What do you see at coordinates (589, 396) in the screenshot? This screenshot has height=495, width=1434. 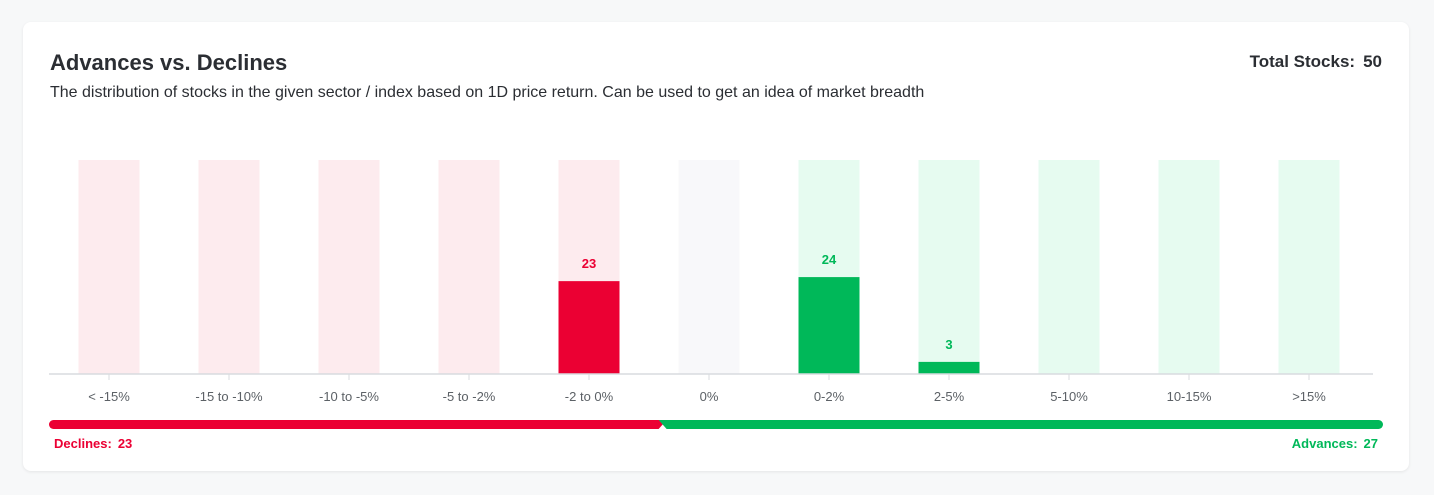 I see `x-tick-label: -2 to 0%` at bounding box center [589, 396].